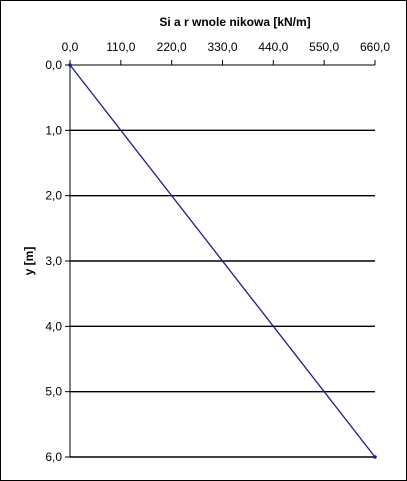 This screenshot has height=481, width=407. I want to click on x-tick-label: 220,0, so click(172, 47).